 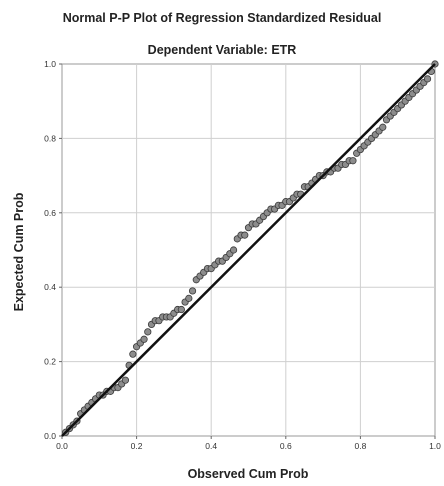 I want to click on x-axis-ticks: 0.0 0.2 0.4 0.6 0.8 1.0, so click(x=248, y=443).